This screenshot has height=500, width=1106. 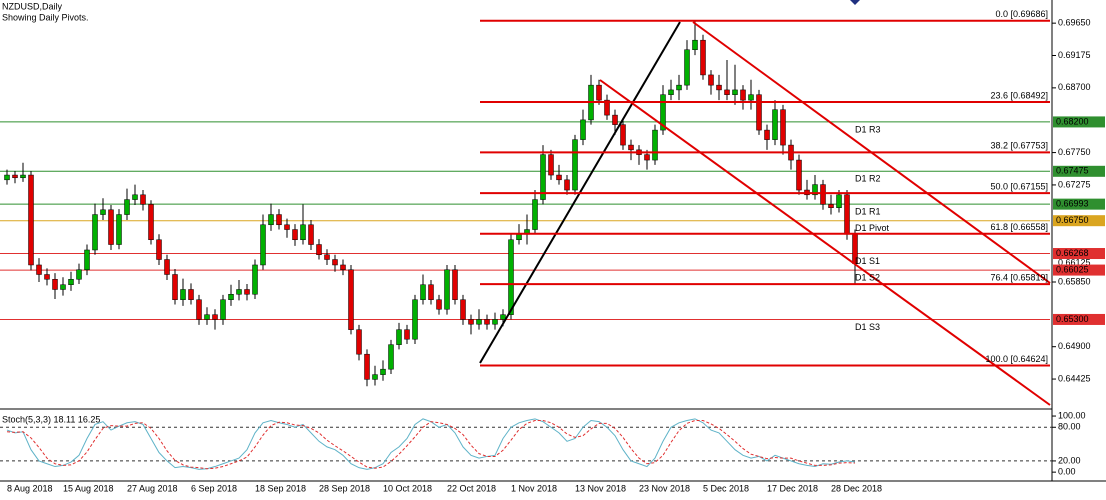 What do you see at coordinates (1074, 55) in the screenshot?
I see `y-tick-label: 0.69175` at bounding box center [1074, 55].